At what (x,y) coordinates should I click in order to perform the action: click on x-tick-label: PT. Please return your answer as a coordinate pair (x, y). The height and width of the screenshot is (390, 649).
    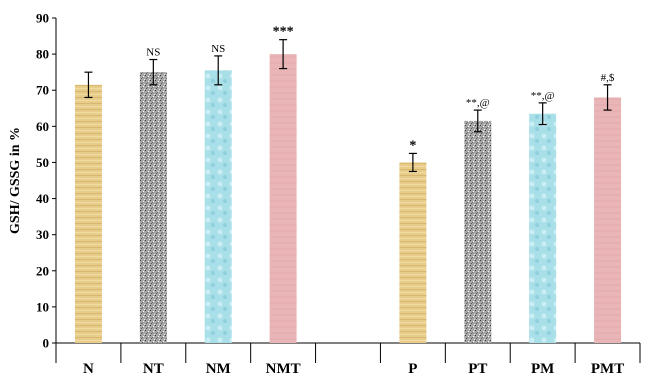
    Looking at the image, I should click on (477, 369).